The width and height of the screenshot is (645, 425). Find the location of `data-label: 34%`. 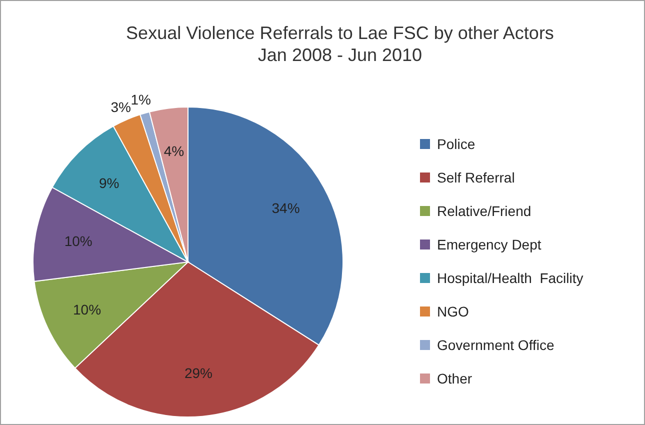

data-label: 34% is located at coordinates (286, 208).